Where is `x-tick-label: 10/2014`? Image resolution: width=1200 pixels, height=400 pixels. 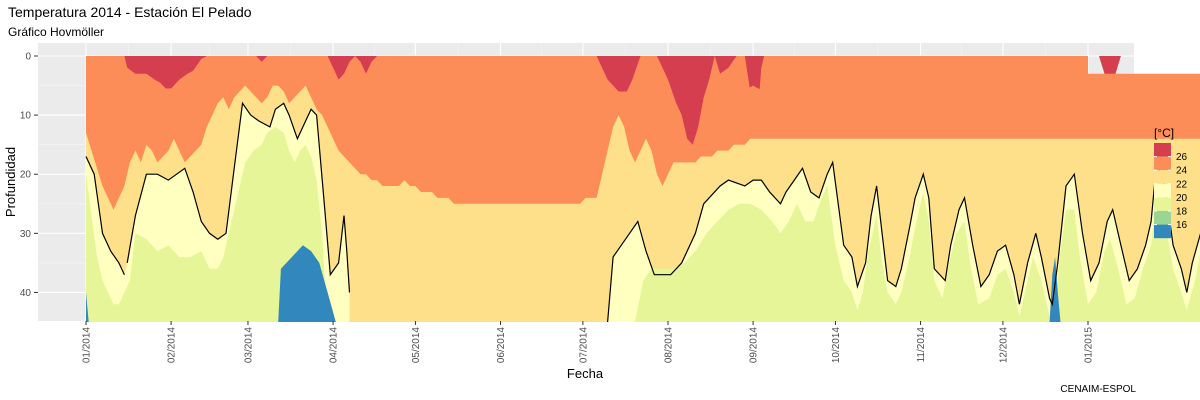 x-tick-label: 10/2014 is located at coordinates (836, 345).